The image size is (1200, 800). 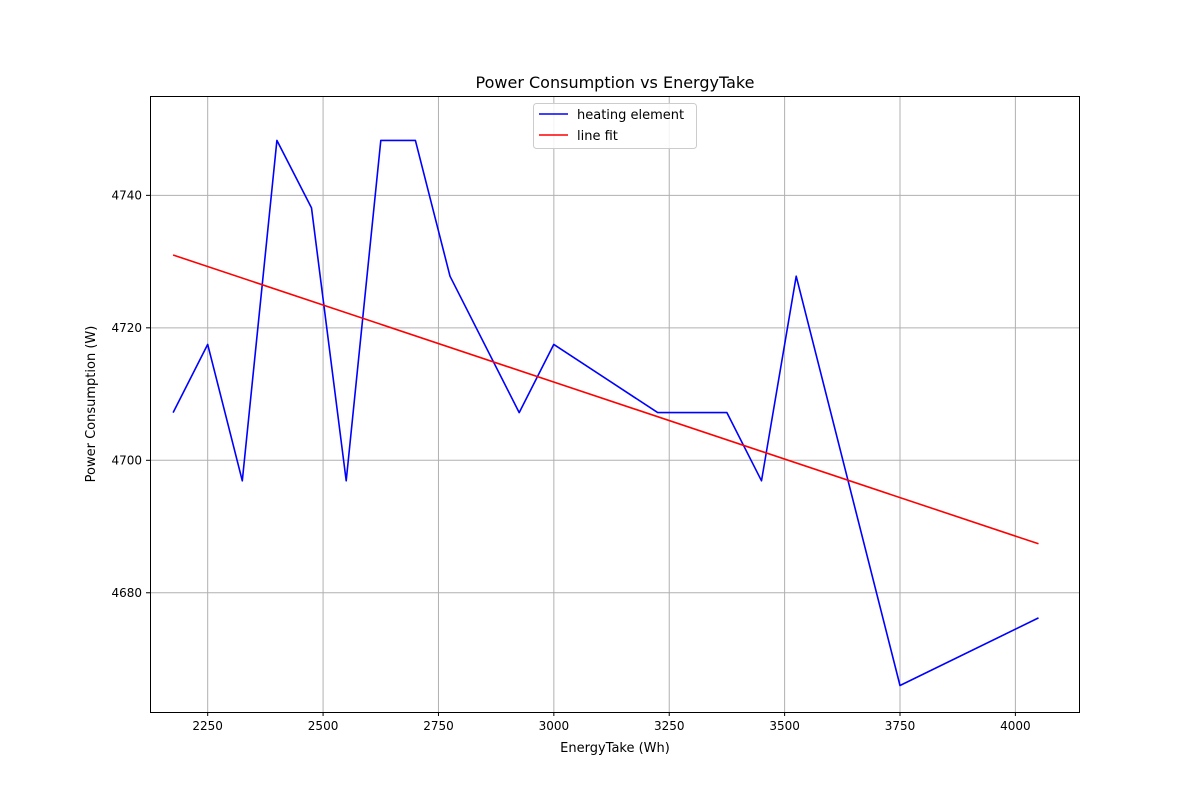 What do you see at coordinates (900, 726) in the screenshot?
I see `x-tick-label: 3750` at bounding box center [900, 726].